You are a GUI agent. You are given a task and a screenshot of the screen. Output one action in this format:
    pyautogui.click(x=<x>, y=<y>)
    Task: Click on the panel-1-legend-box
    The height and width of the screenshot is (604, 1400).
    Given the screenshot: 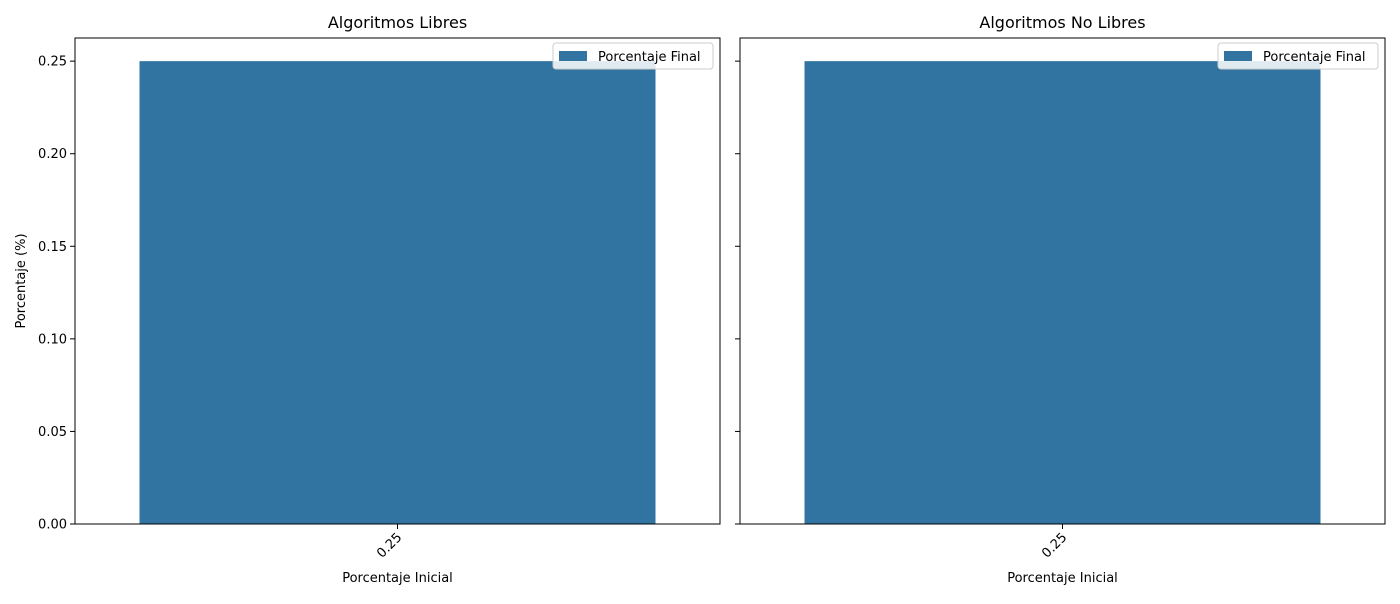 What is the action you would take?
    pyautogui.click(x=633, y=56)
    